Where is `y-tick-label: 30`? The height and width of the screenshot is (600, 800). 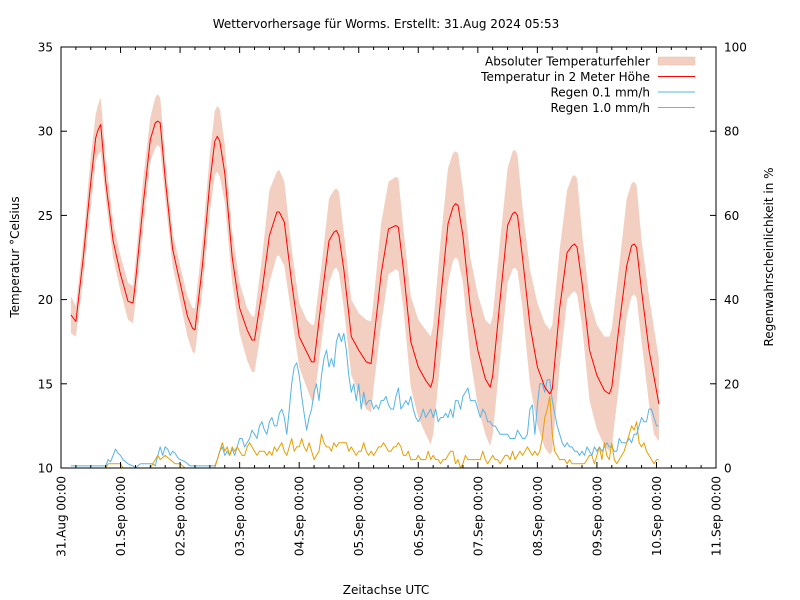
y-tick-label: 30 is located at coordinates (45, 132).